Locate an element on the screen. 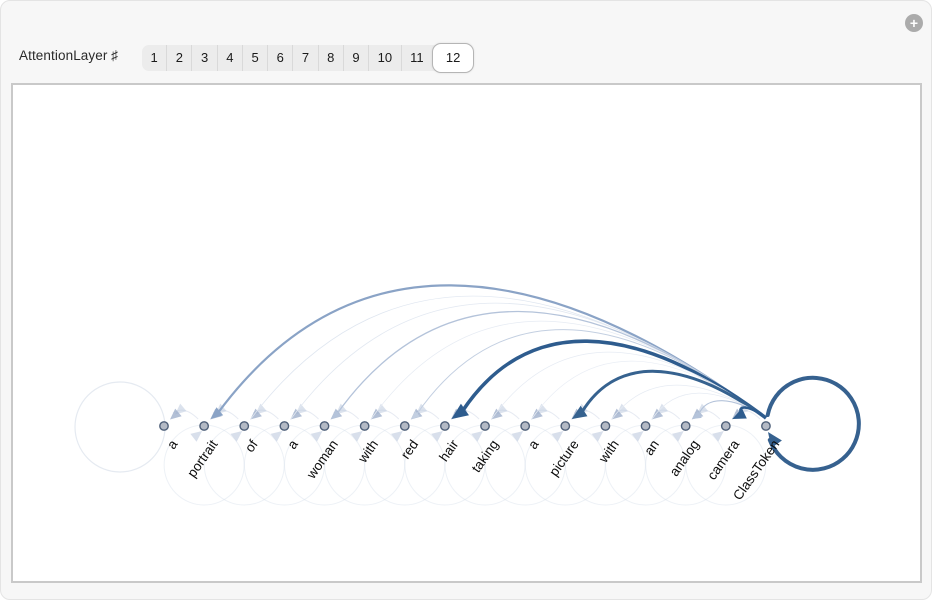  token-label-camera: camera is located at coordinates (723, 460).